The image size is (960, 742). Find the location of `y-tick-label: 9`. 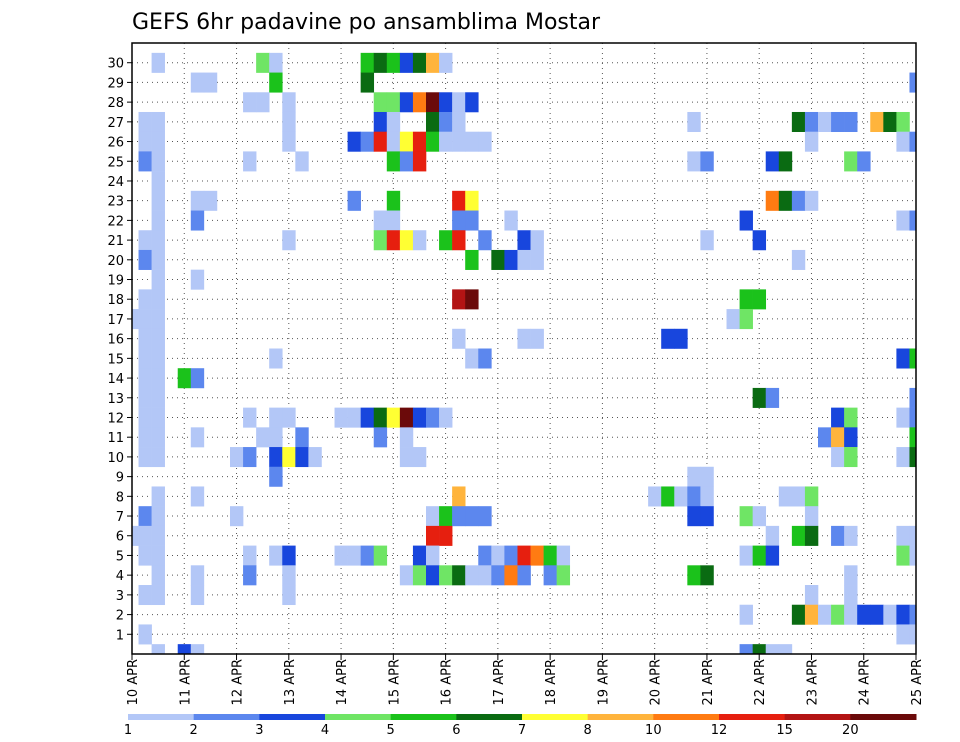

y-tick-label: 9 is located at coordinates (120, 478).